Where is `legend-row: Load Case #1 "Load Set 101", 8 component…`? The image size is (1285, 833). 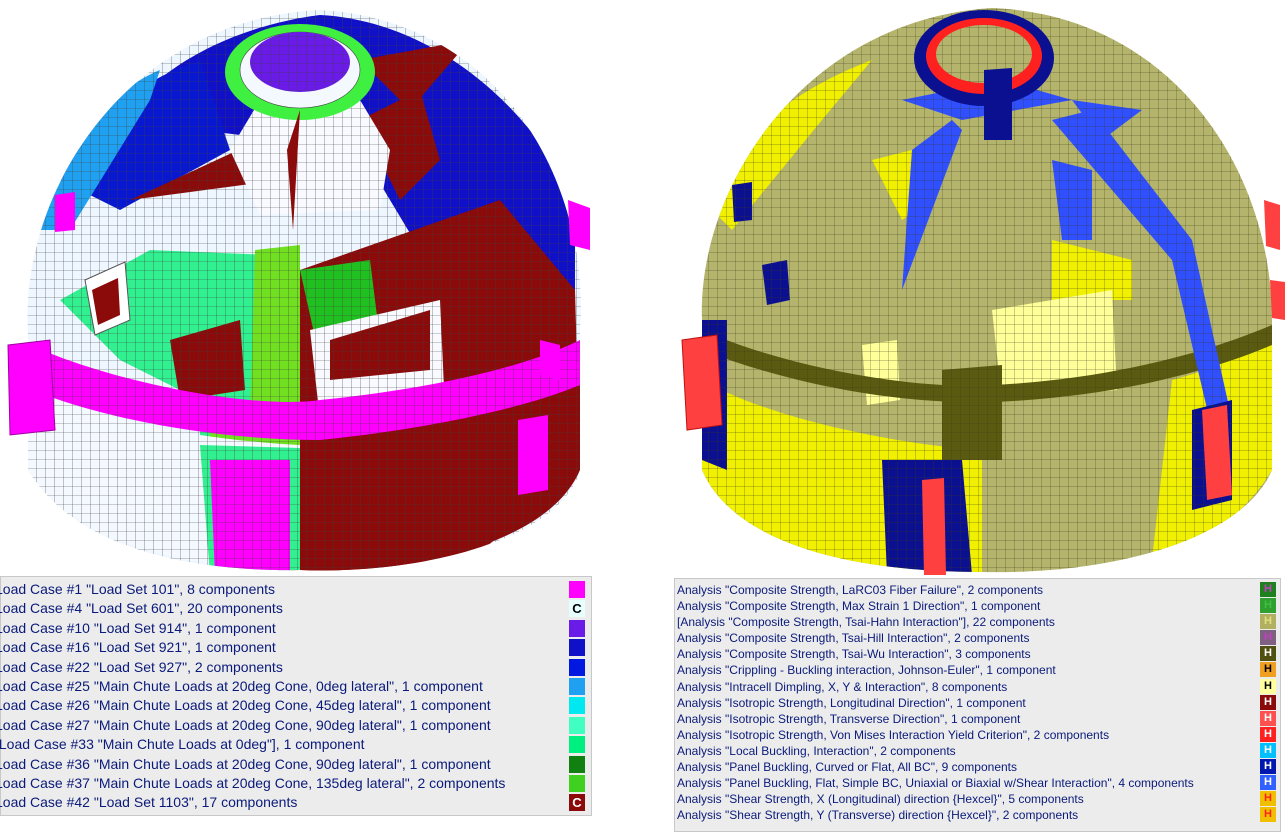 legend-row: Load Case #1 "Load Set 101", 8 component… is located at coordinates (292, 589).